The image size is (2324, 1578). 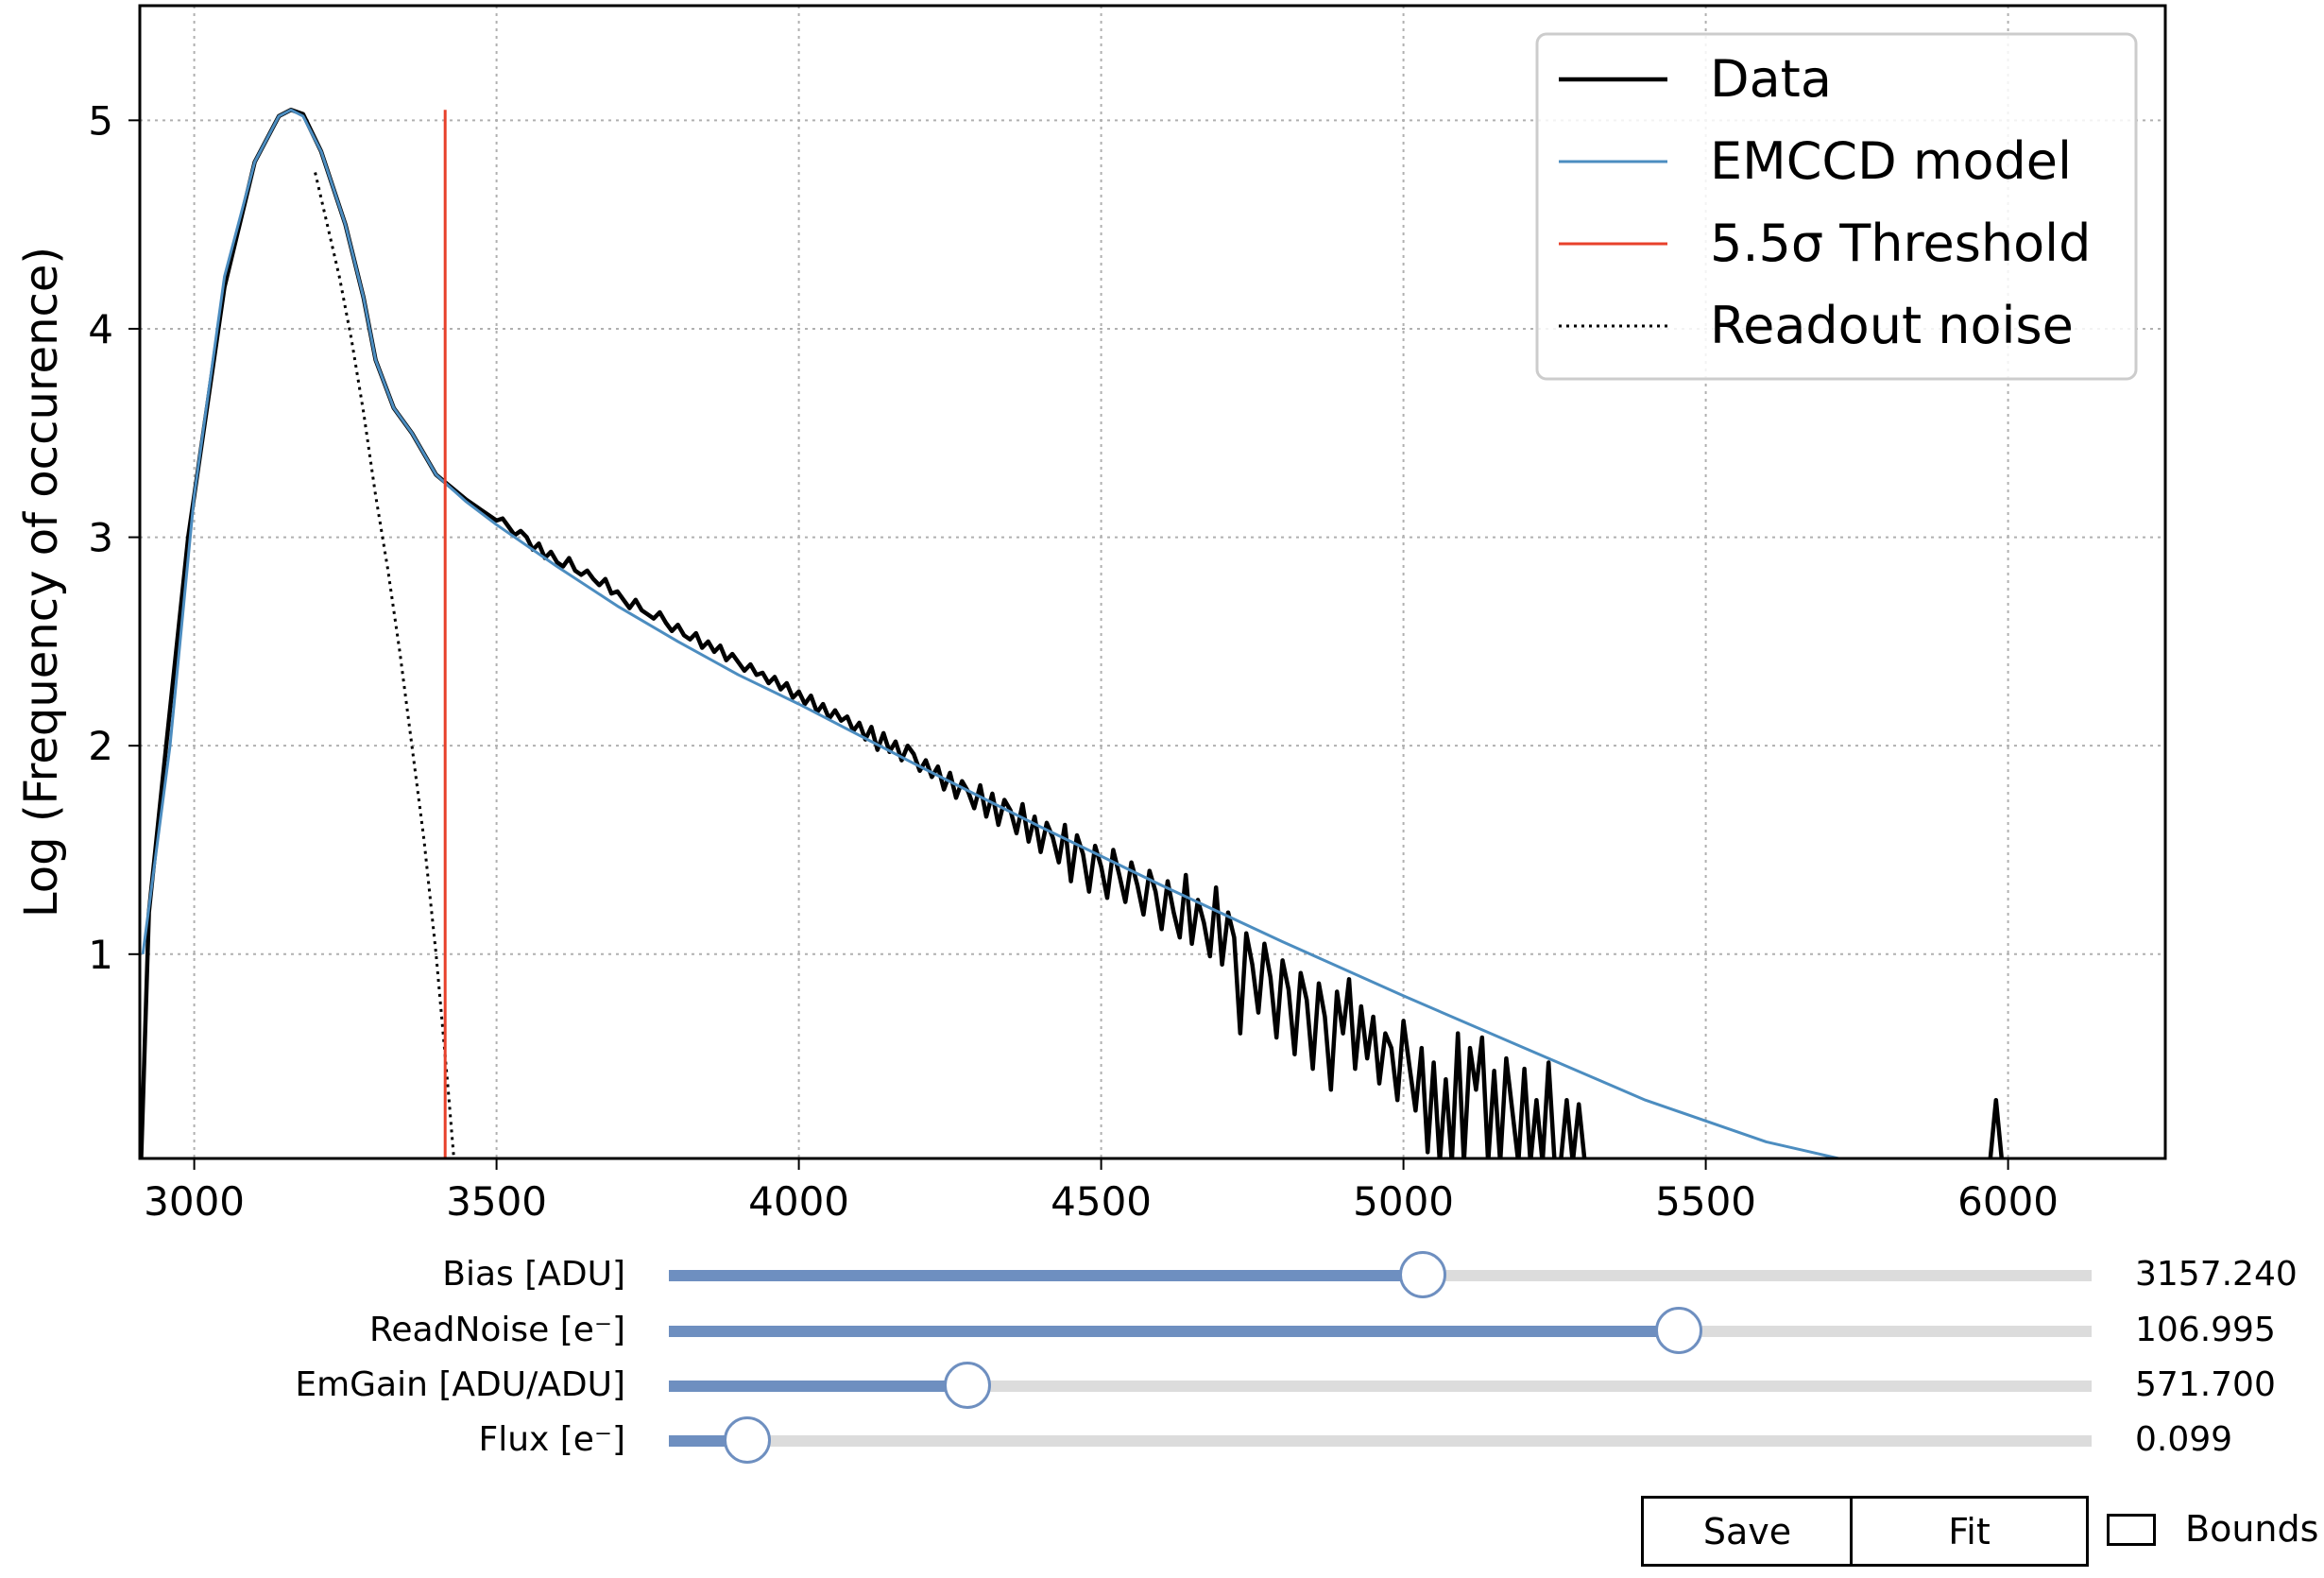 What do you see at coordinates (968, 1385) in the screenshot?
I see `emgain-slider-handle` at bounding box center [968, 1385].